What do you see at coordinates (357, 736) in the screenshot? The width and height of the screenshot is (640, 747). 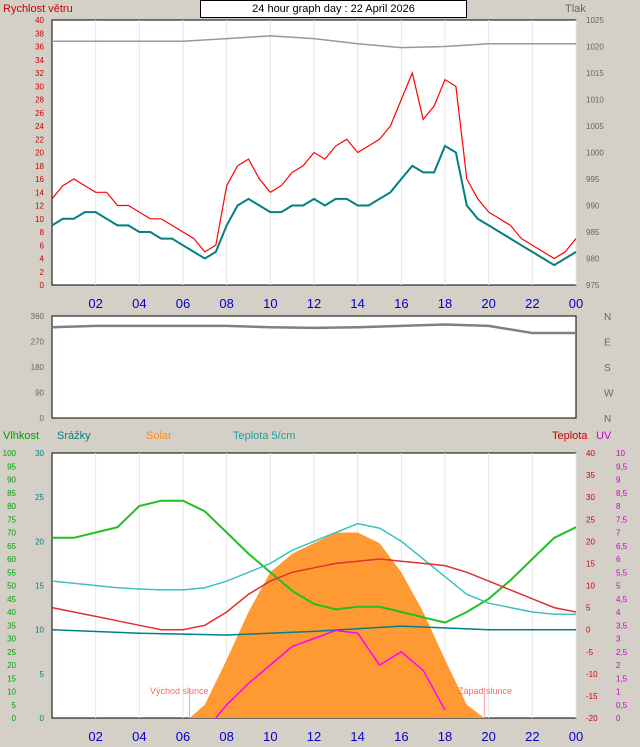 I see `climate-xtick: 14` at bounding box center [357, 736].